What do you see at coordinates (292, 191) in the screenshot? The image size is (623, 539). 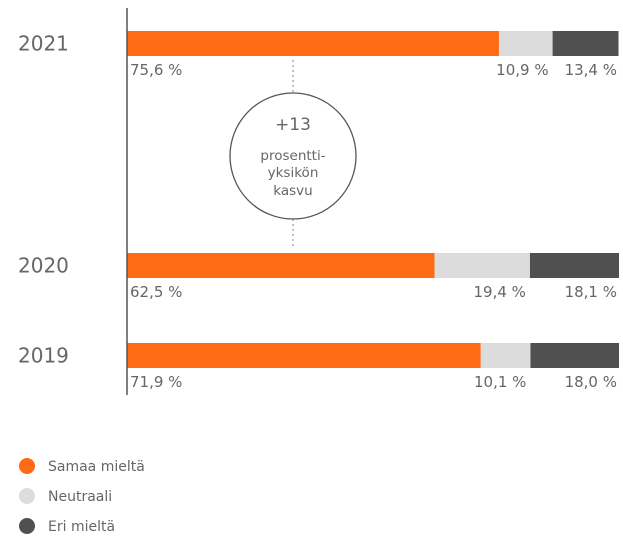 I see `annotation-line4: kasvu` at bounding box center [292, 191].